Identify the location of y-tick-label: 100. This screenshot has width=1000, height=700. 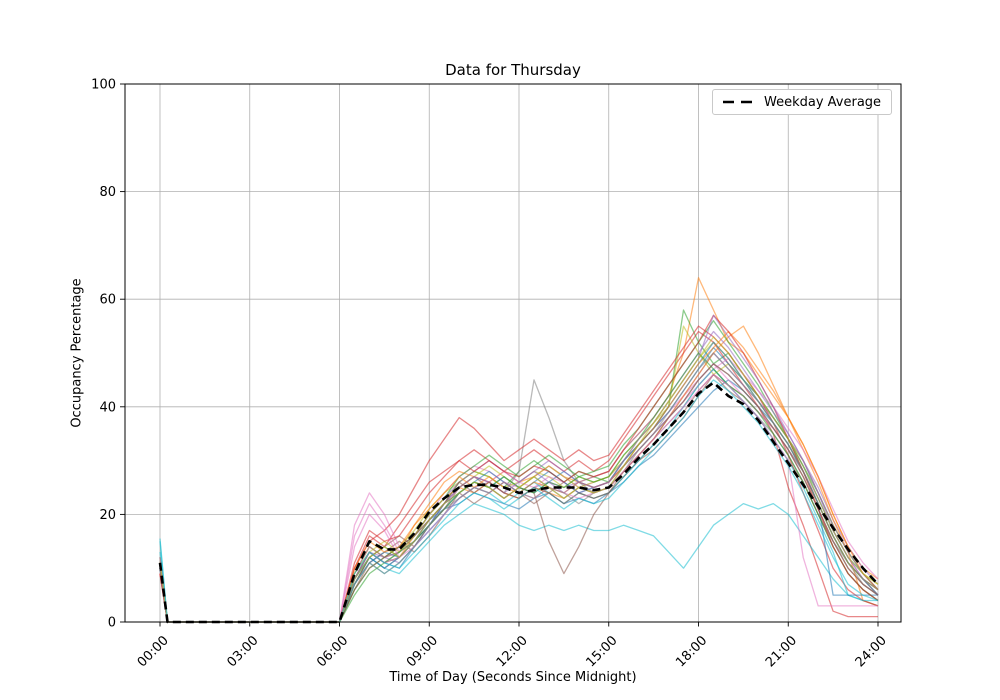
(103, 85).